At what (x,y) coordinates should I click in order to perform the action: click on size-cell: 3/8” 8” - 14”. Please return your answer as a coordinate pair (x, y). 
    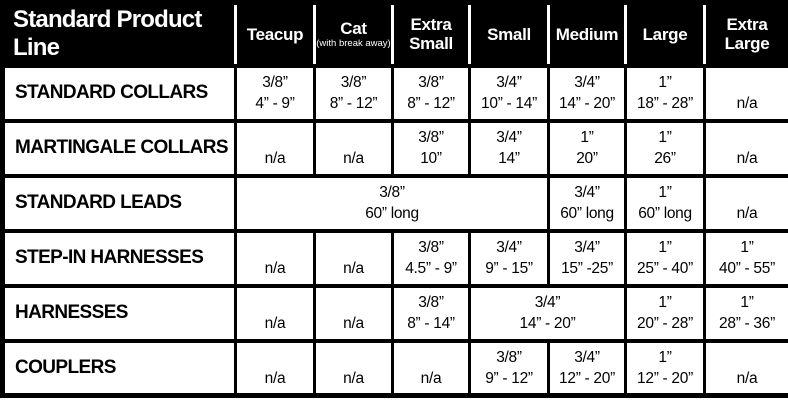
    Looking at the image, I should click on (431, 313).